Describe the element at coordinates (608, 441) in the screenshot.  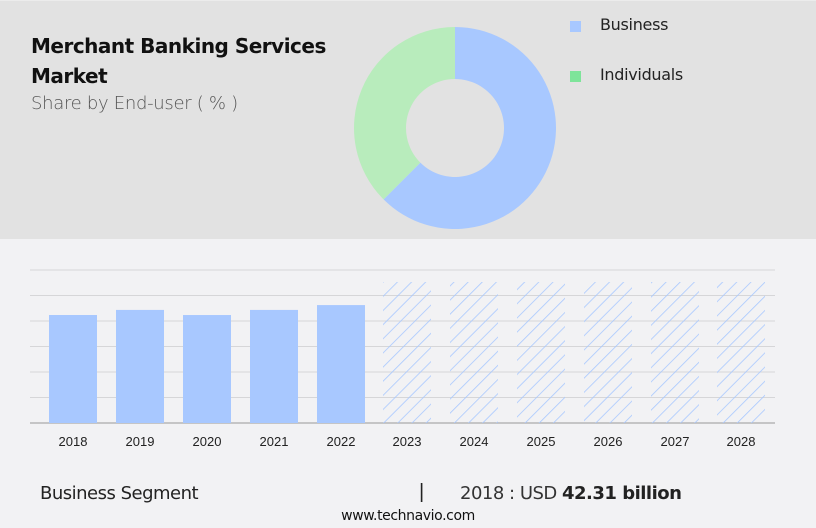
I see `x-tick-label: 2026` at that location.